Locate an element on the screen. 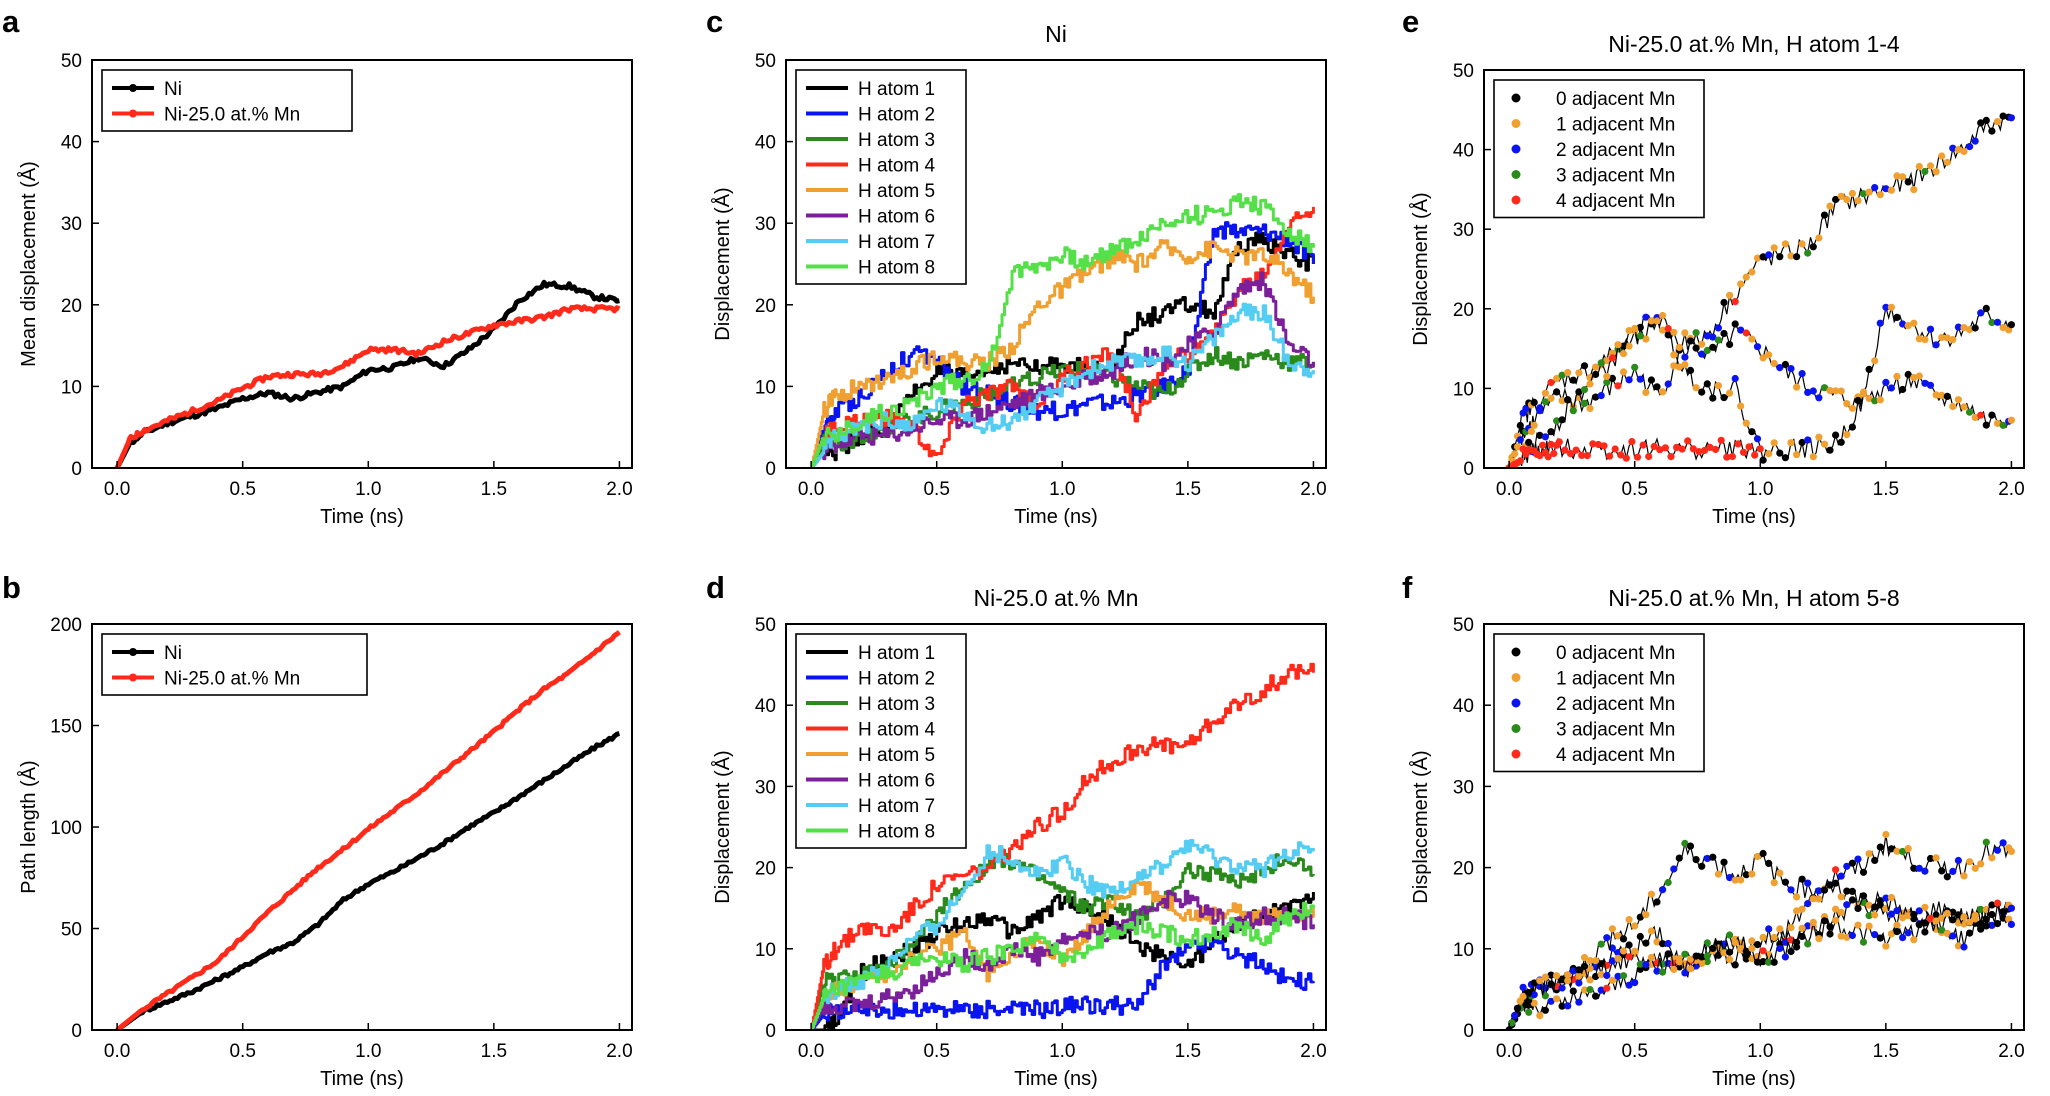 The width and height of the screenshot is (2050, 1096). legend-label: H atom 3 is located at coordinates (896, 140).